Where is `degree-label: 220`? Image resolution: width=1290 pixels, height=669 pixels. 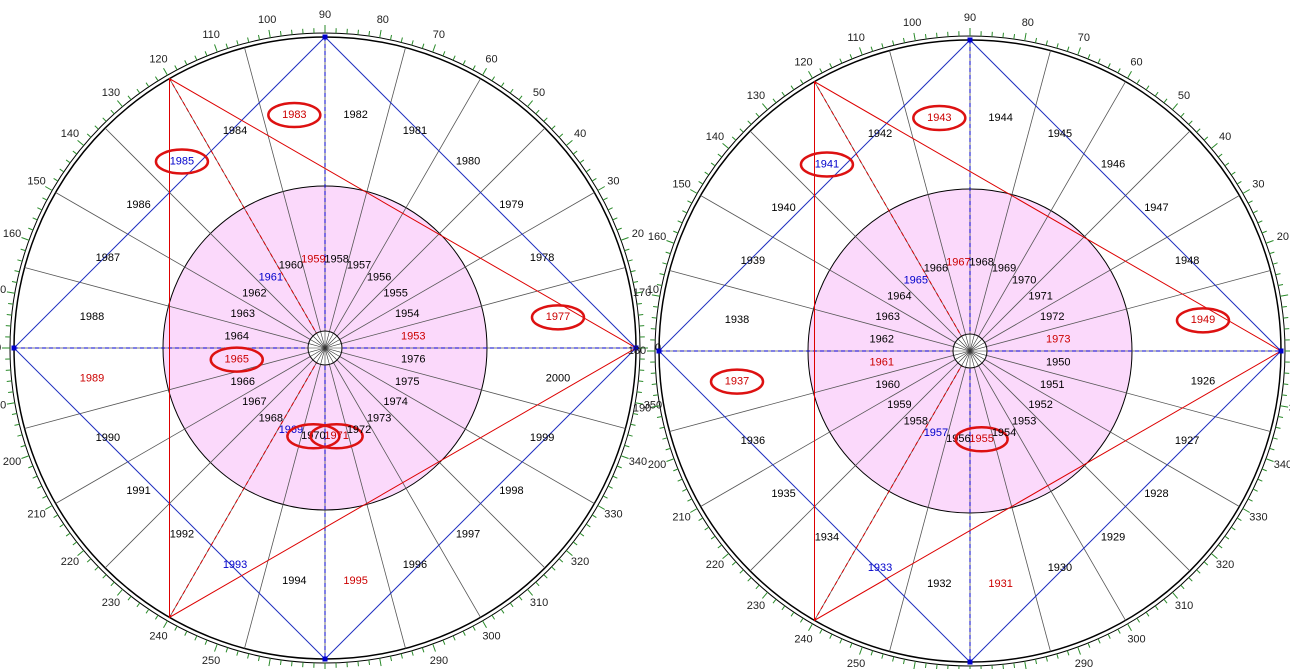
degree-label: 220 is located at coordinates (70, 562).